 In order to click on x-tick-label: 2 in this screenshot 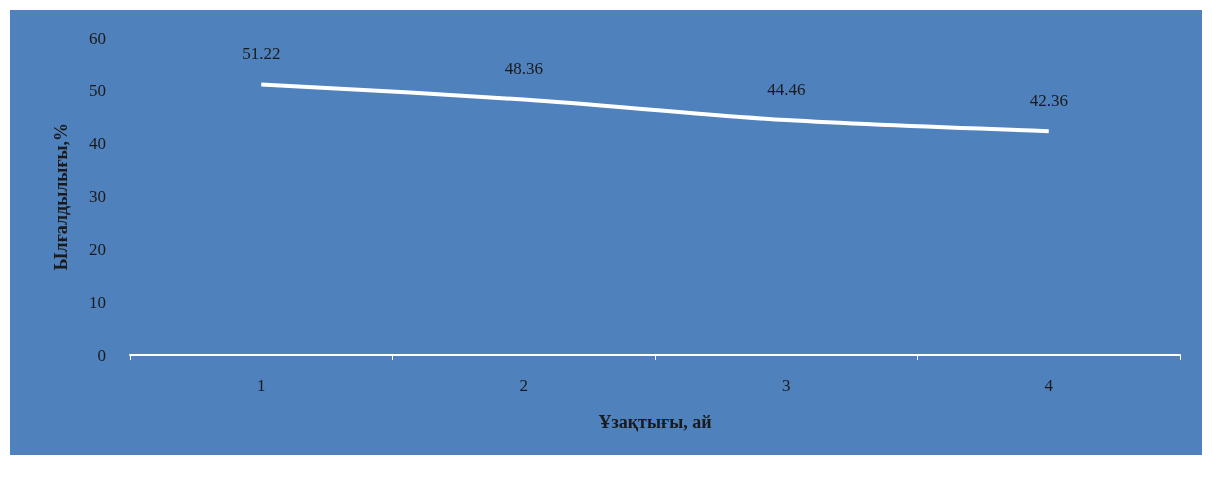, I will do `click(523, 385)`.